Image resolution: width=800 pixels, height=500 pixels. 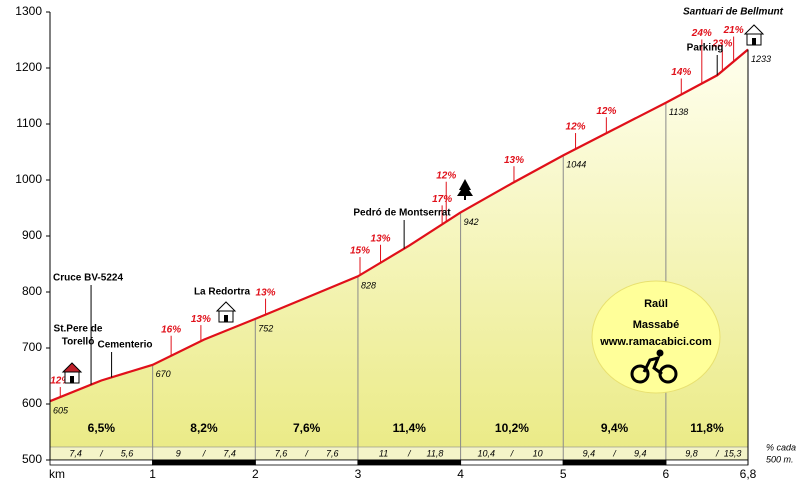 I want to click on checkpoint-label: 1233, so click(x=761, y=59).